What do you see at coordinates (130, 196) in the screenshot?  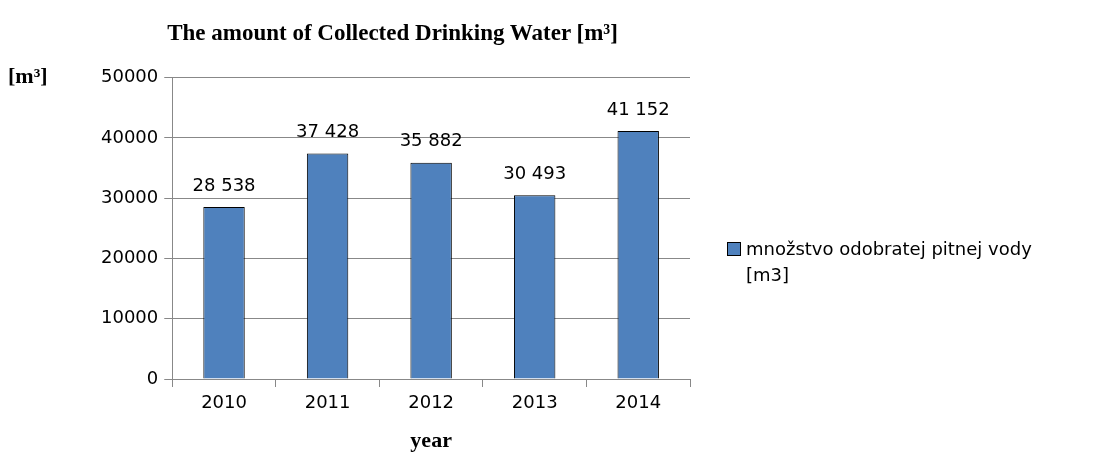 I see `y-tick-label: 30000` at bounding box center [130, 196].